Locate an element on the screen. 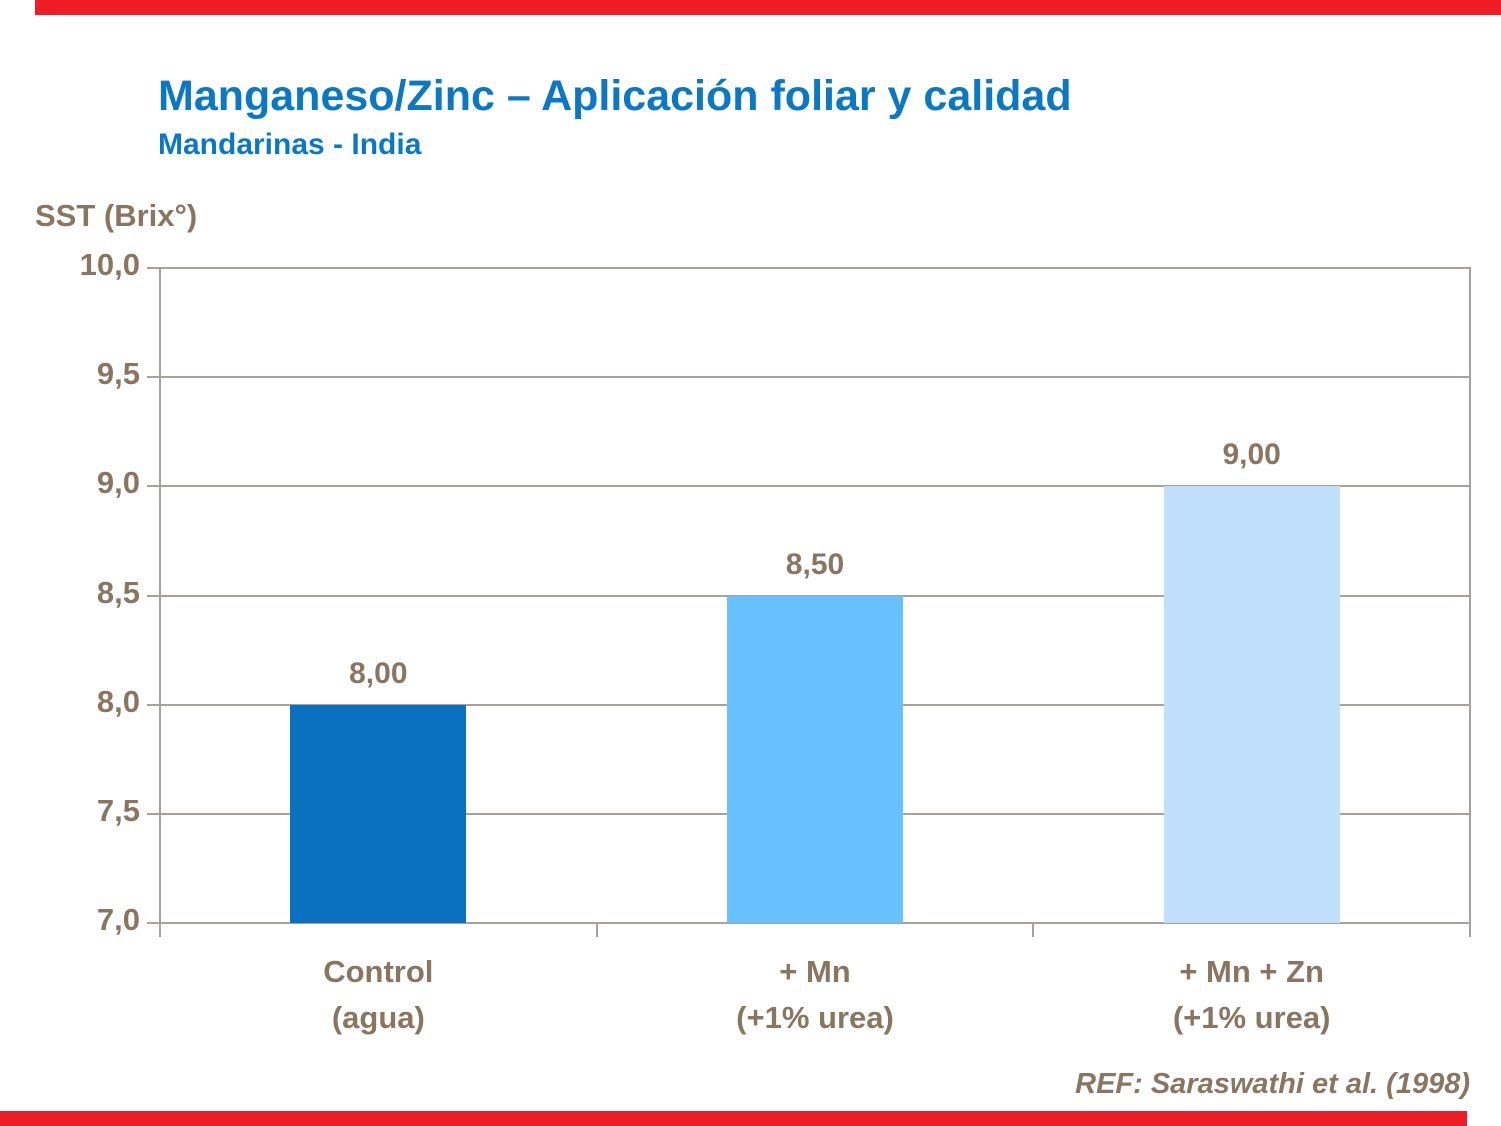 This screenshot has width=1501, height=1126. y-tick-label: 7,0 is located at coordinates (118, 919).